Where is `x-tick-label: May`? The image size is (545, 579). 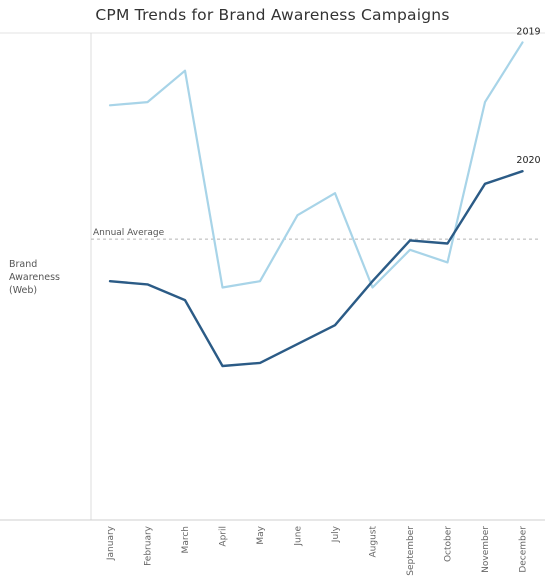 x-tick-label: May is located at coordinates (261, 534).